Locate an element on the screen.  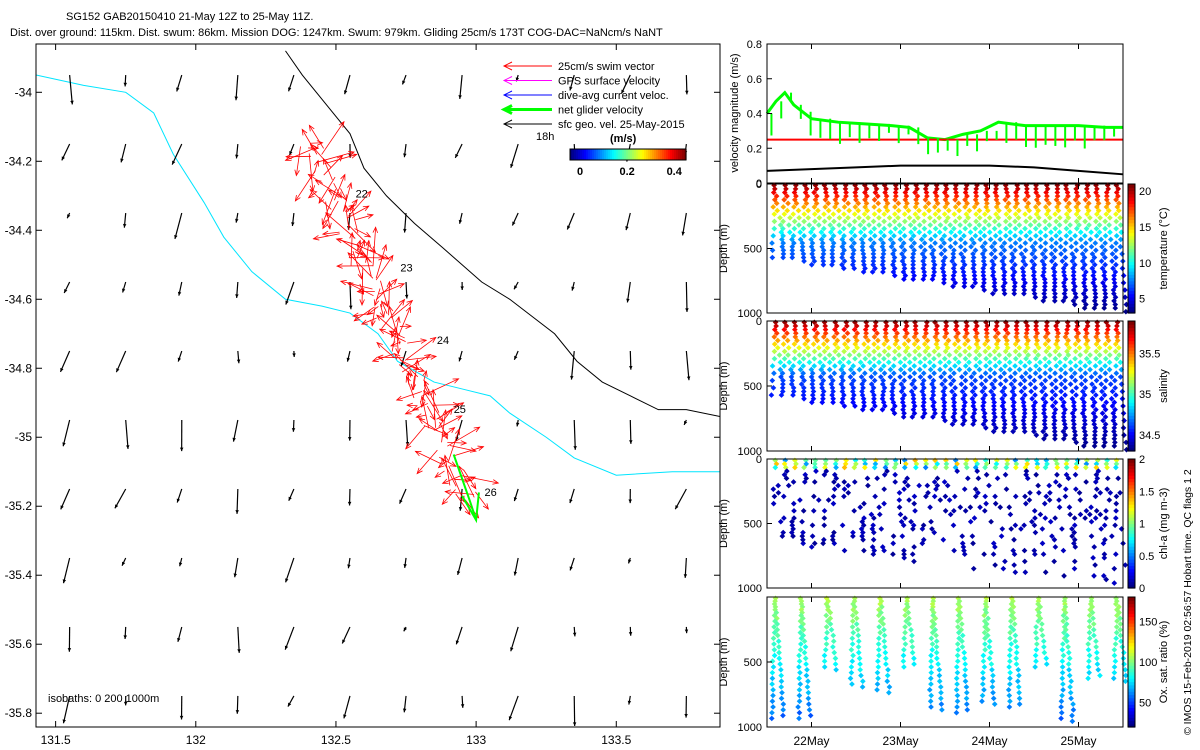
legend-label: sfc geo. vel. 25-May-2015 is located at coordinates (621, 125).